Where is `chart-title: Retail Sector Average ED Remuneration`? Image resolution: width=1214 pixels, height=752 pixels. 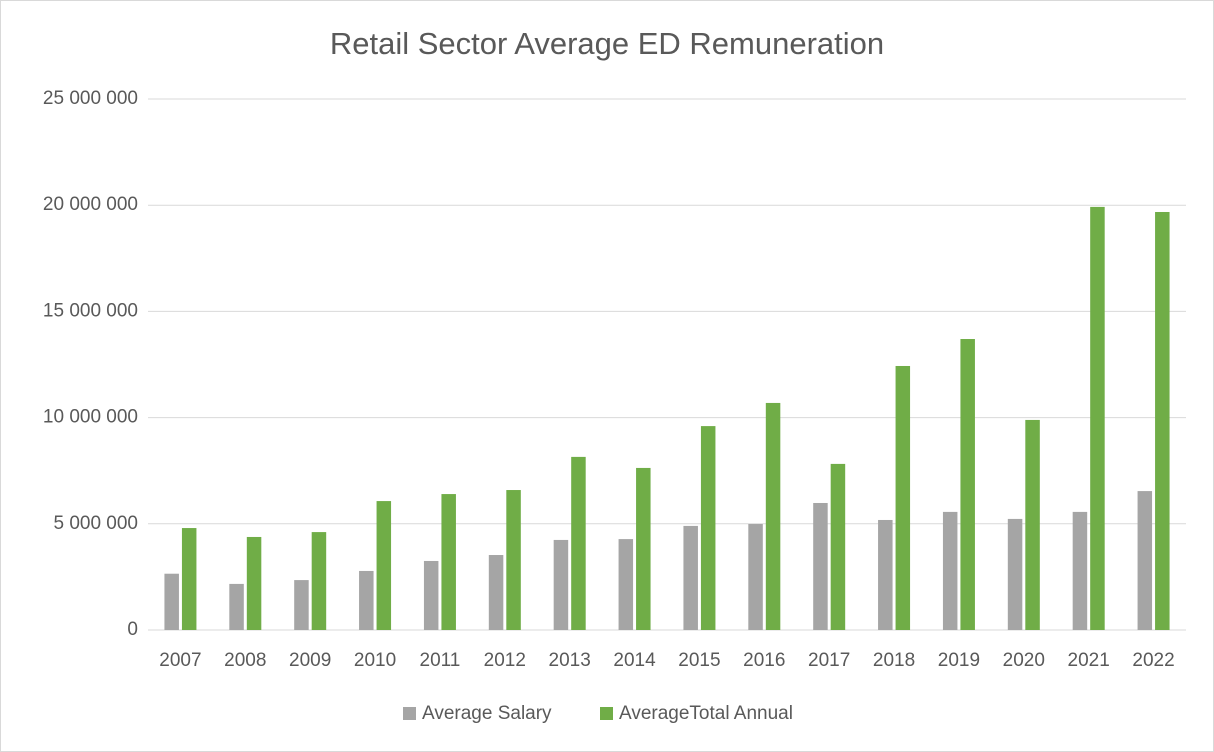
chart-title: Retail Sector Average ED Remuneration is located at coordinates (607, 43).